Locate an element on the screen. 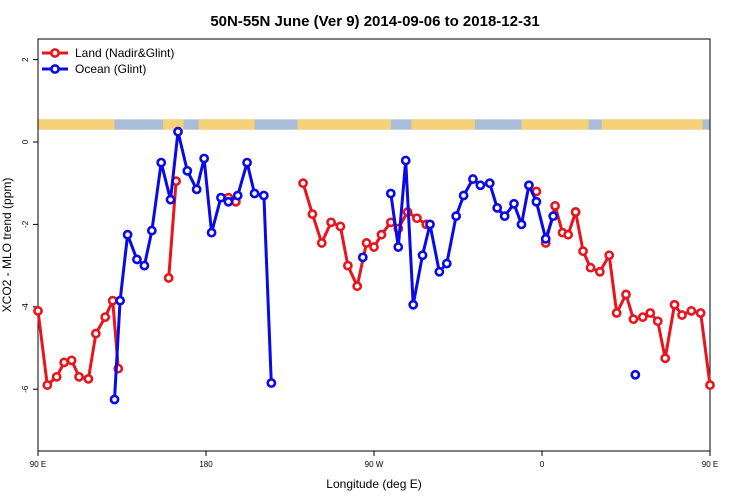  land-ocean-strip is located at coordinates (374, 124).